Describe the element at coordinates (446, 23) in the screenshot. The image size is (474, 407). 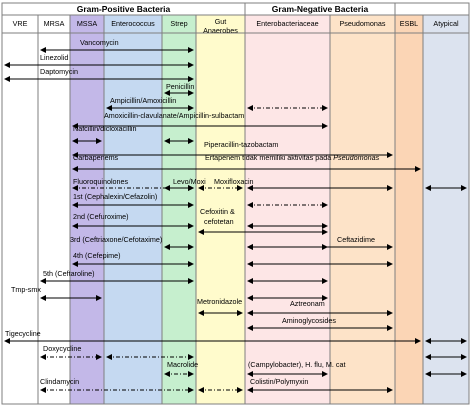
I see `column-header-atypical: Atypical` at that location.